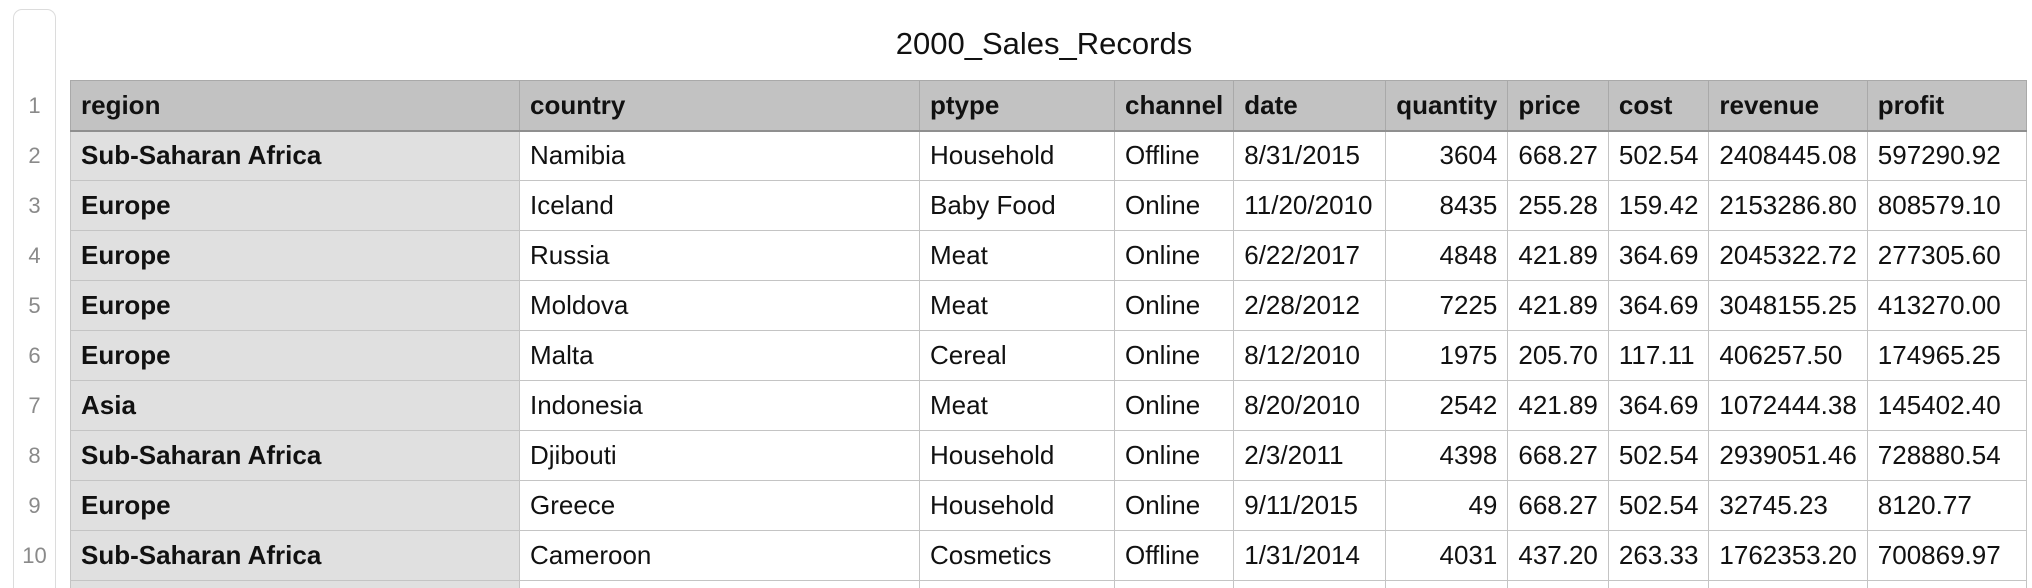 This screenshot has height=588, width=2032. Describe the element at coordinates (719, 584) in the screenshot. I see `cell-country` at that location.